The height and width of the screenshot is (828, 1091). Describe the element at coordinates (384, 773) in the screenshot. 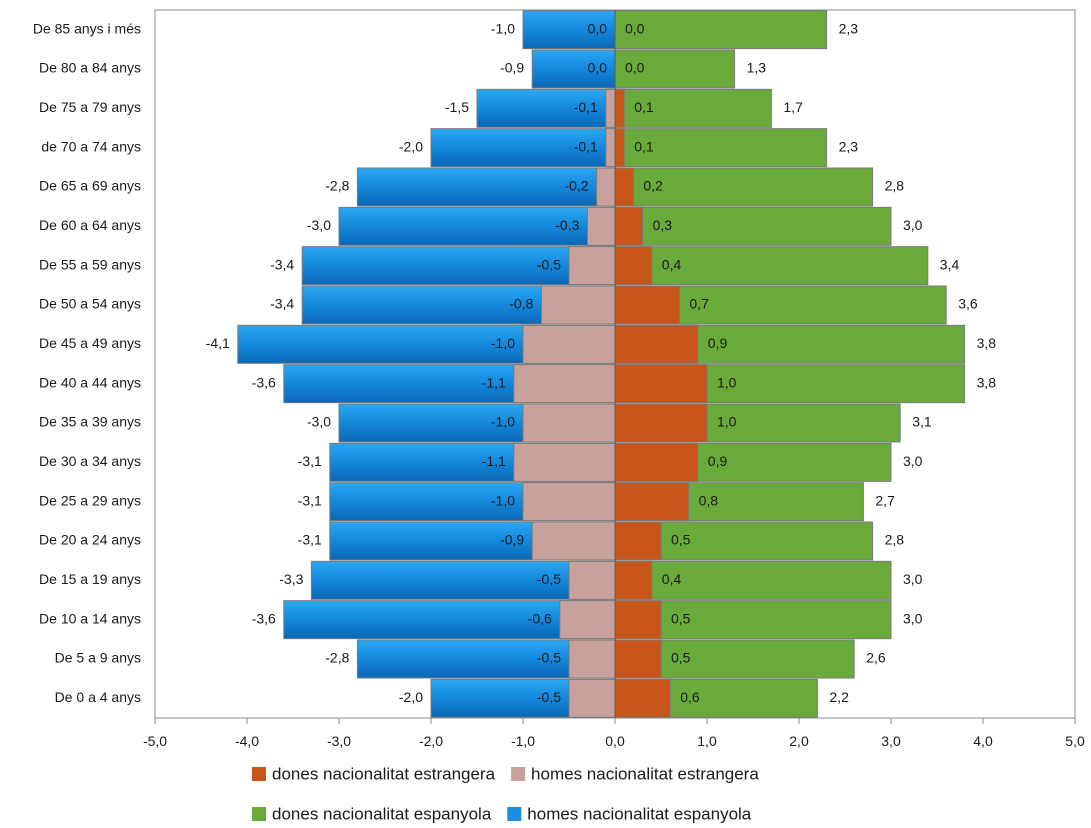

I see `legend-entry: dones nacionalitat estrangera` at that location.